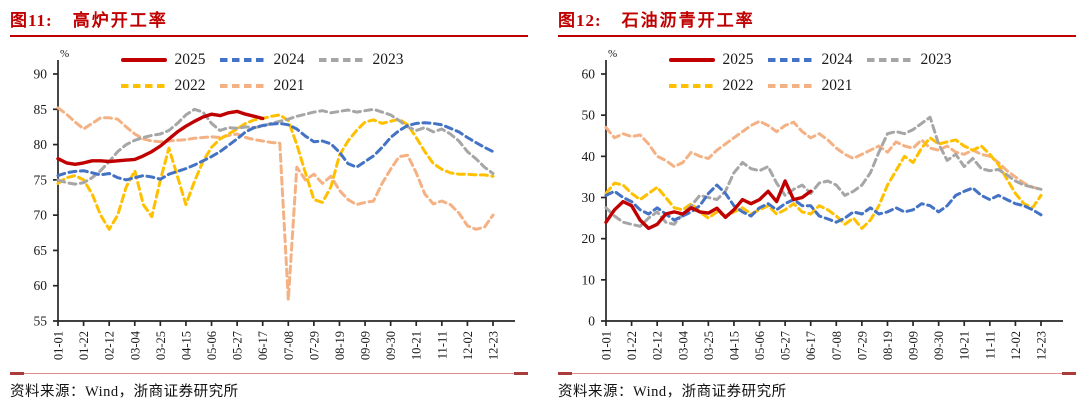  Describe the element at coordinates (41, 321) in the screenshot. I see `y-tick-label: 55` at that location.